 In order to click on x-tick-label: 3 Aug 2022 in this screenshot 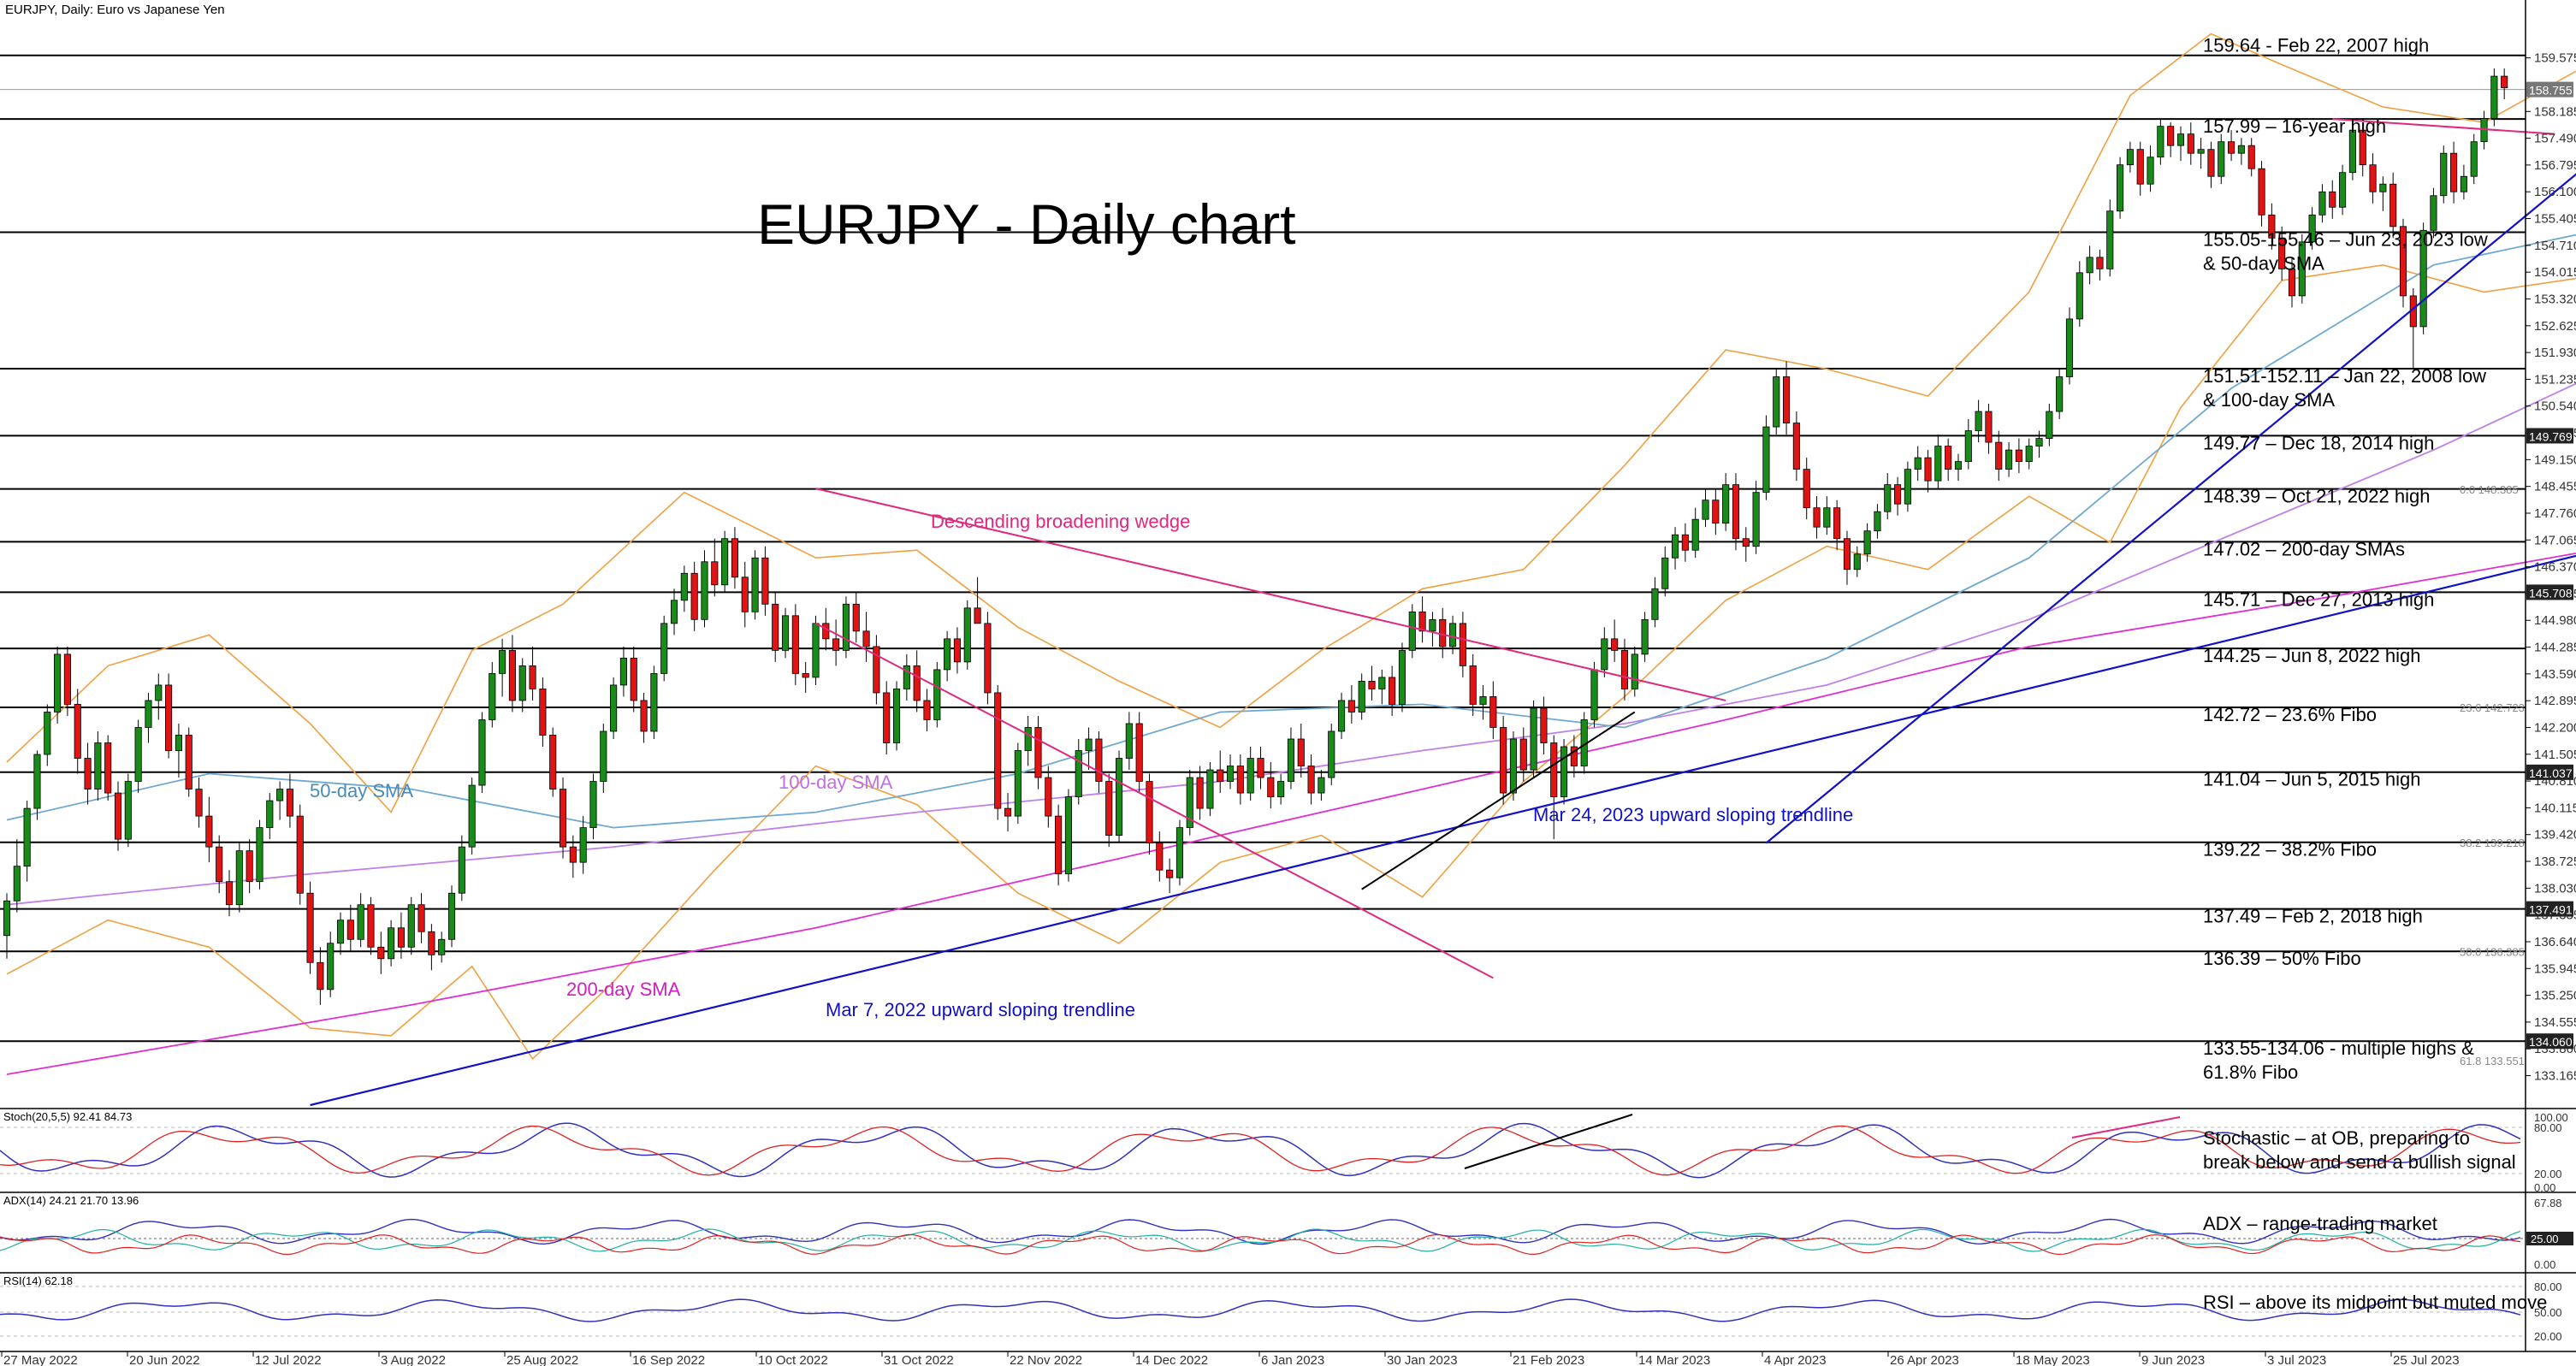, I will do `click(413, 1359)`.